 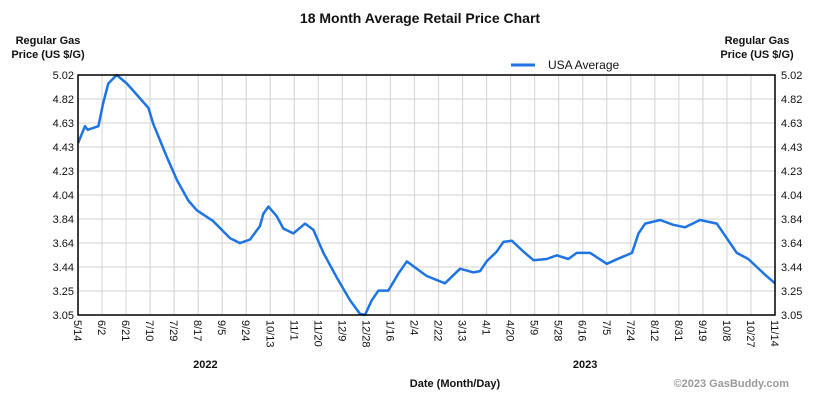 I want to click on chart-title: 18 Month Average Retail Price Chart, so click(x=420, y=18).